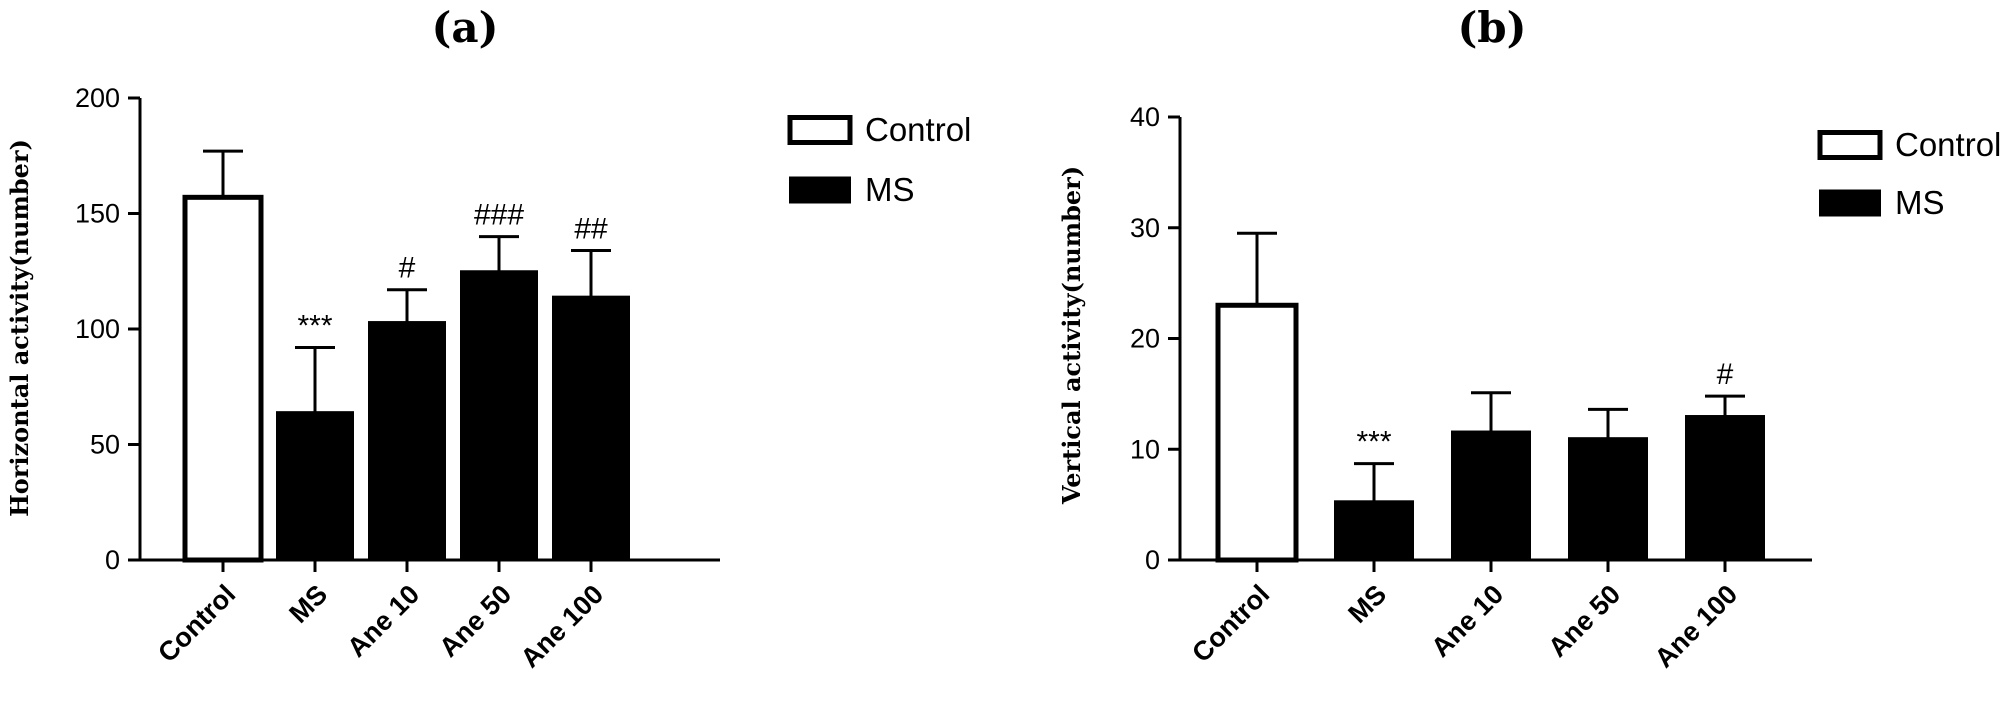 Image resolution: width=2007 pixels, height=714 pixels. Describe the element at coordinates (19, 328) in the screenshot. I see `y-axis-title: Horizontal activity(number)` at that location.